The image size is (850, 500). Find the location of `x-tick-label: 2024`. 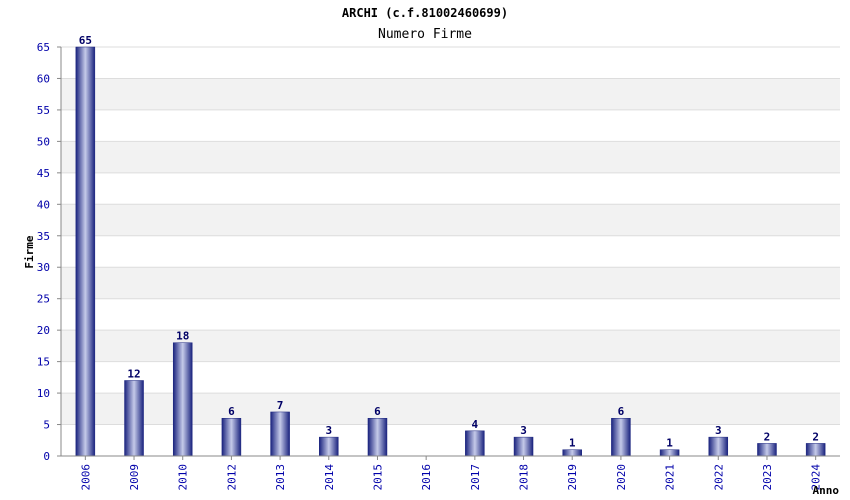

x-tick-label: 2024 is located at coordinates (816, 477).